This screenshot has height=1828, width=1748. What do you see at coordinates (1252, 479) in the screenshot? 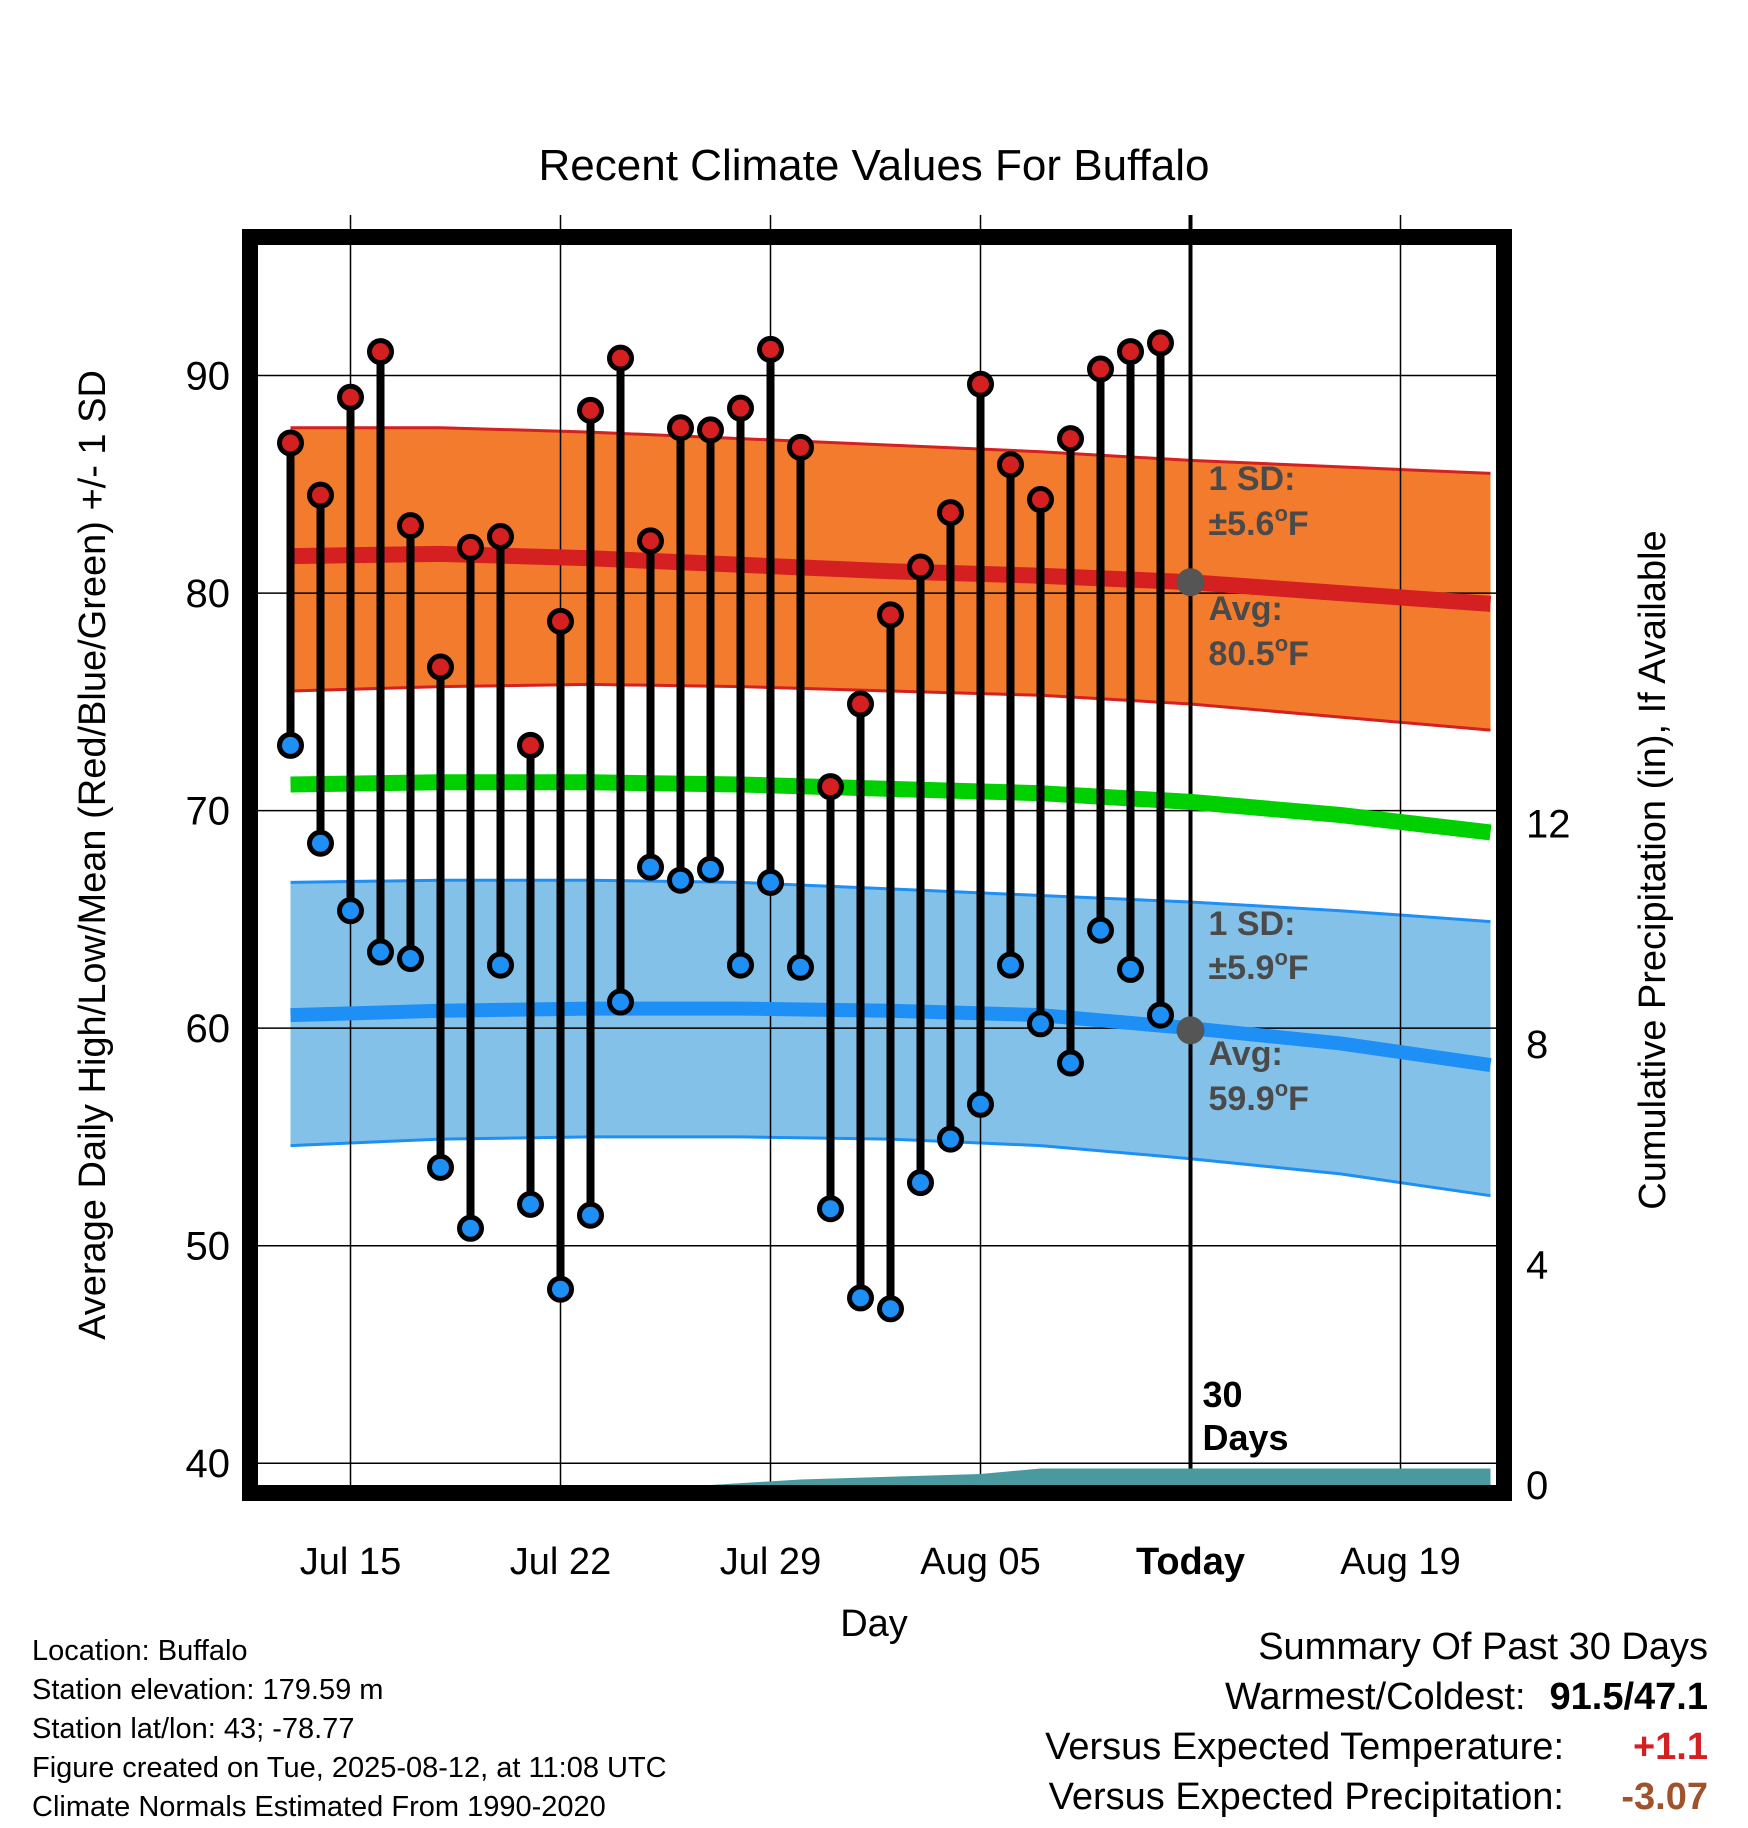
I see `high-sd-label: 1 SD:` at bounding box center [1252, 479].